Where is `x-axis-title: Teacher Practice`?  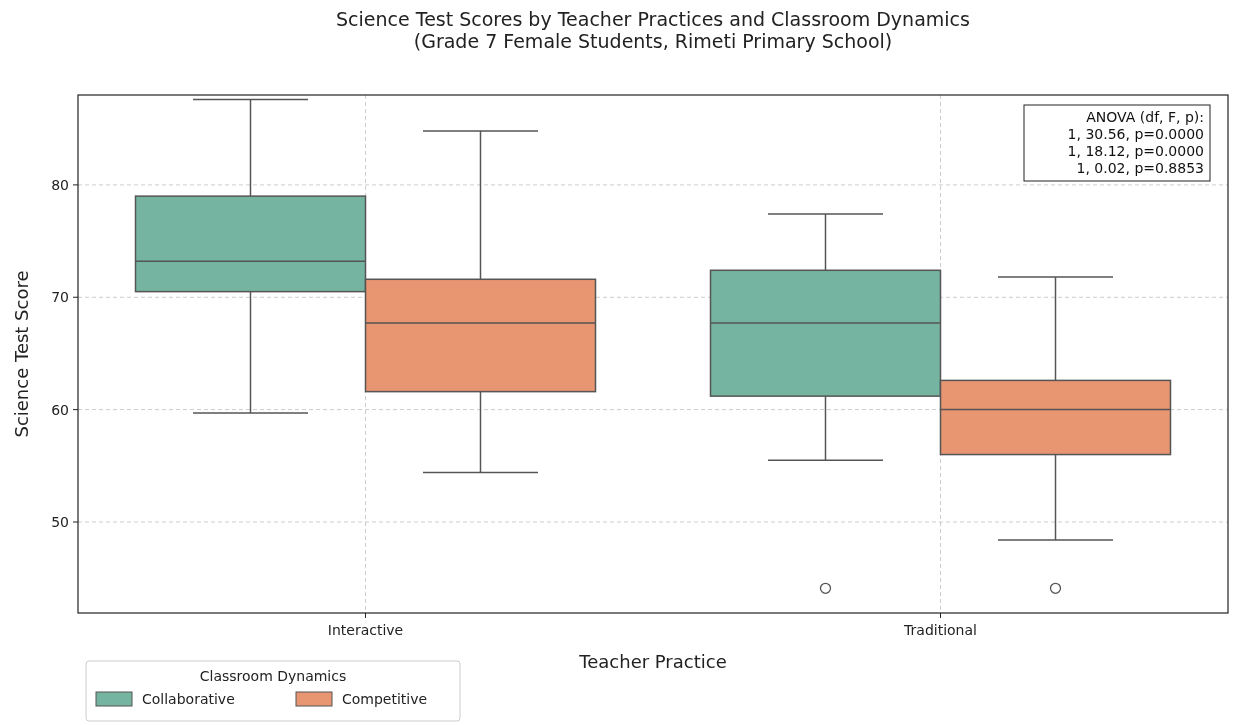
x-axis-title: Teacher Practice is located at coordinates (652, 661).